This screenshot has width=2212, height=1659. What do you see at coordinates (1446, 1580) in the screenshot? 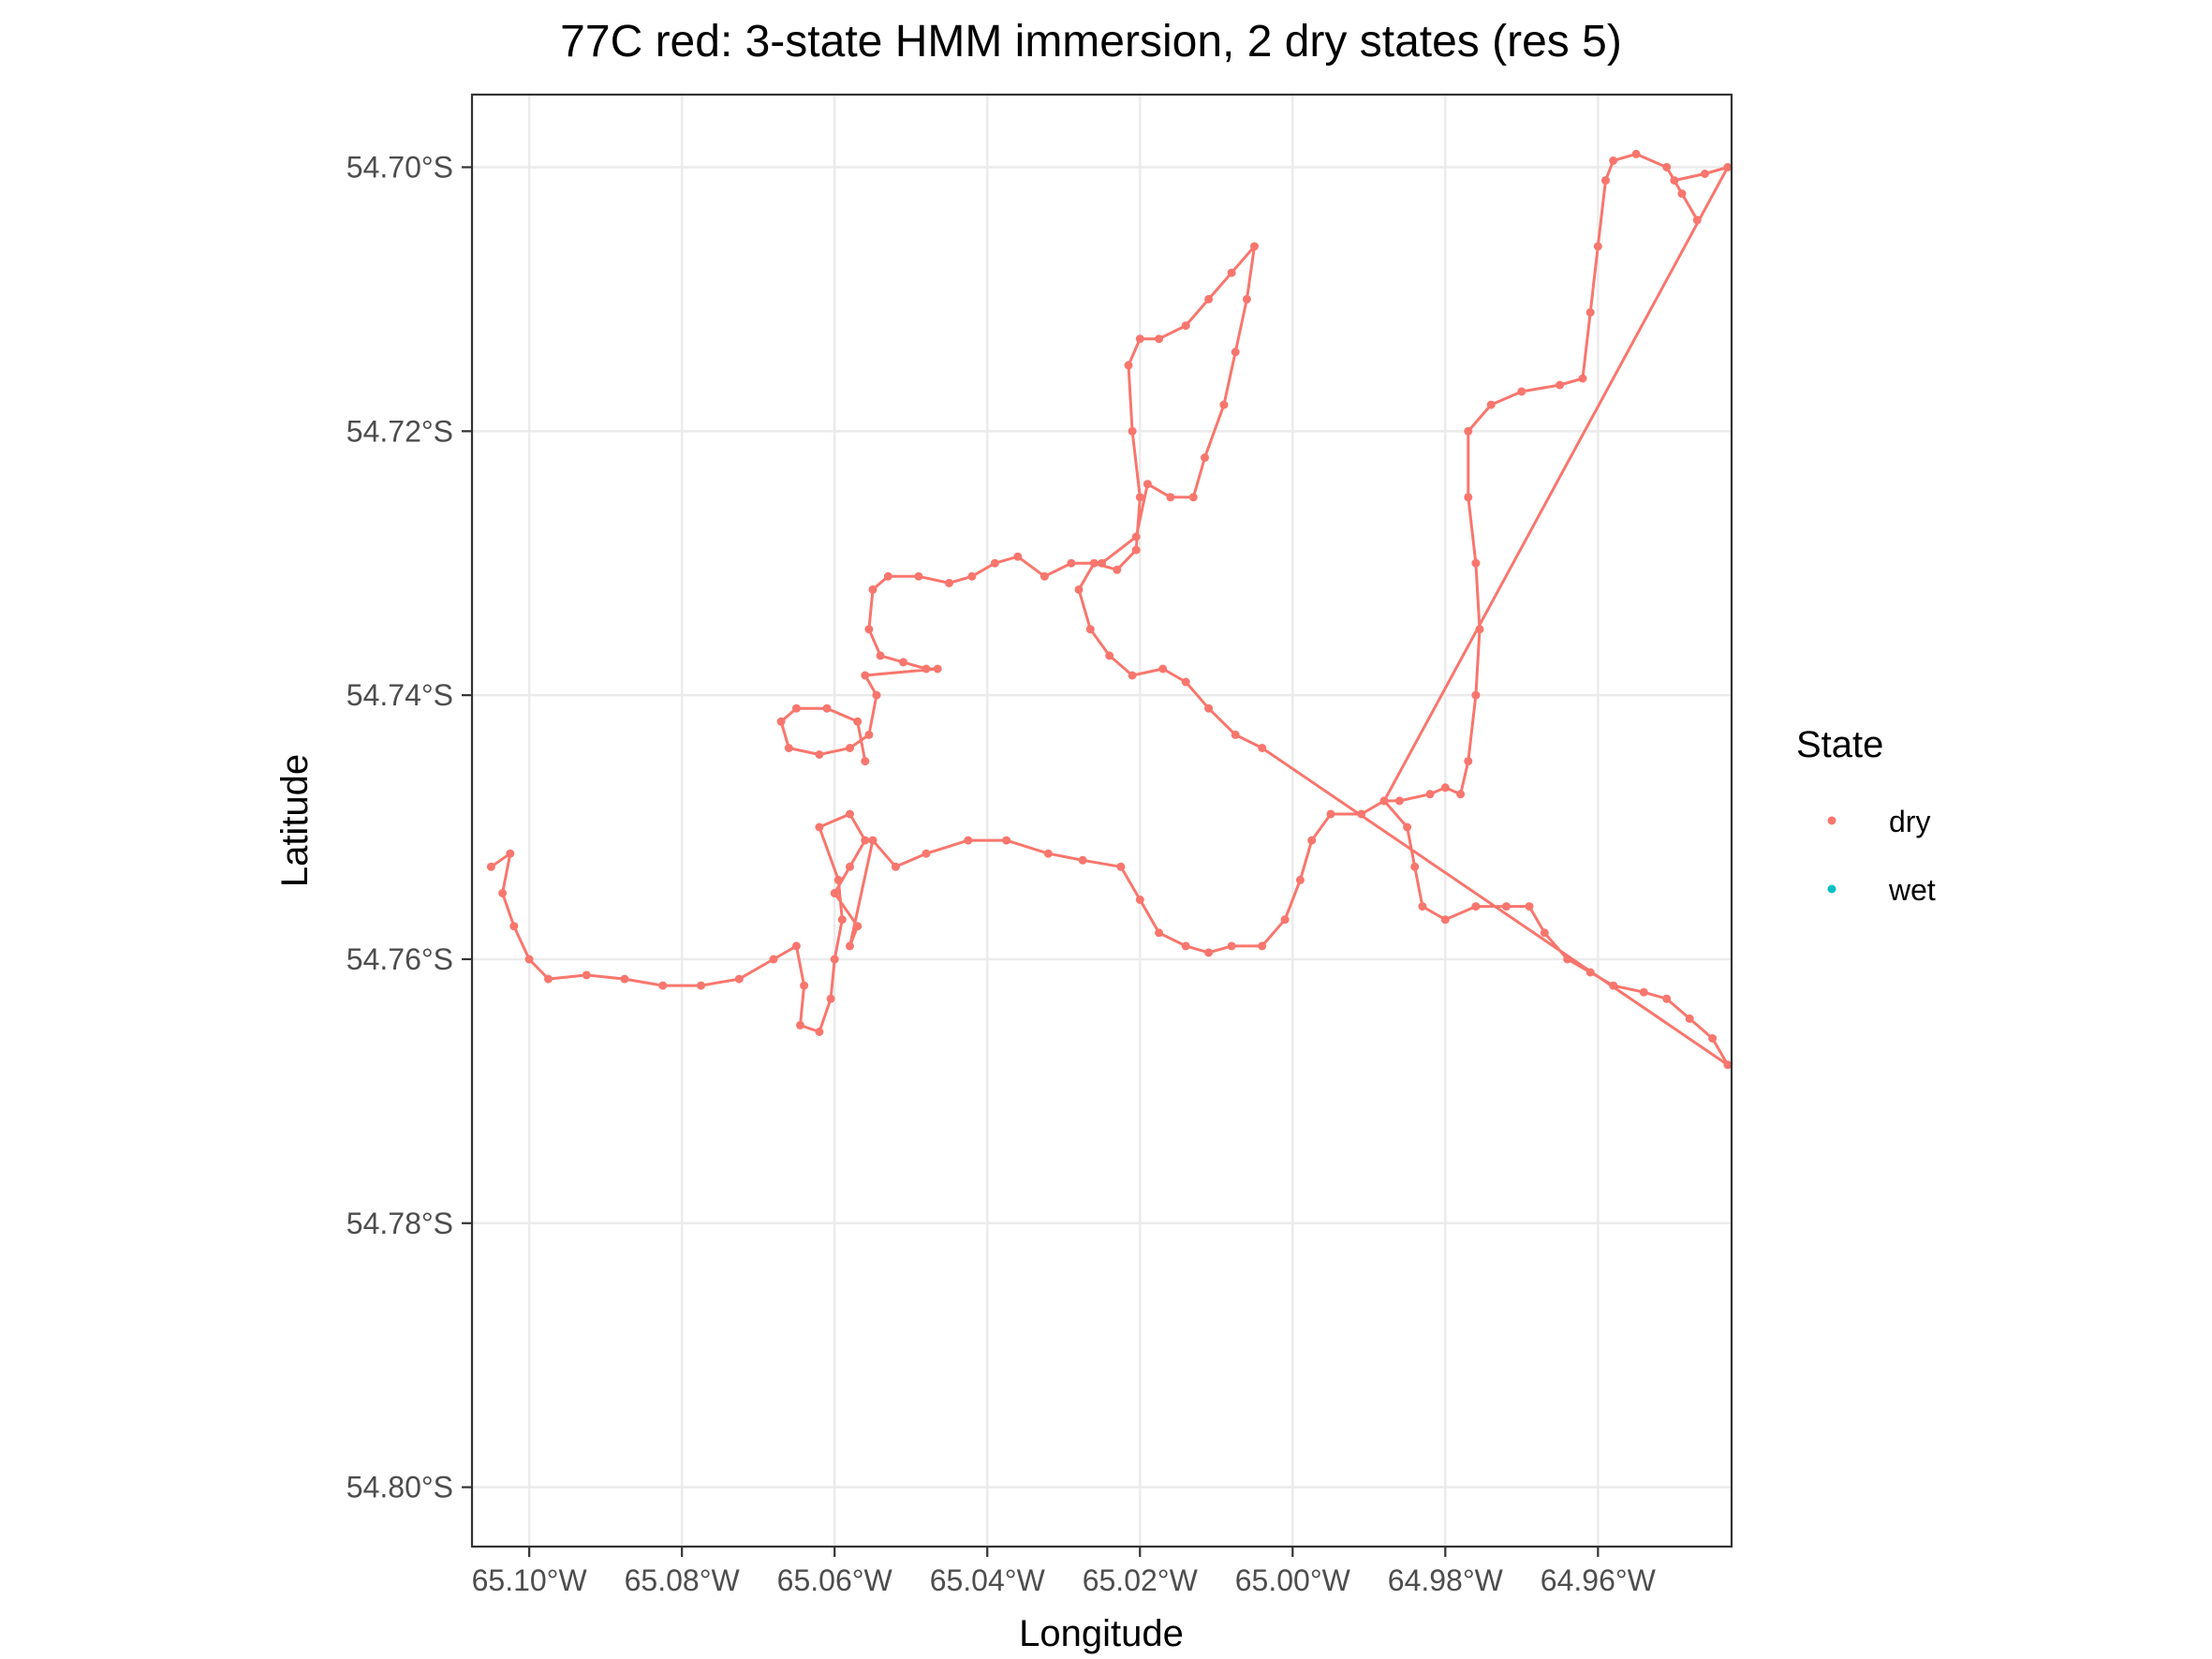
I see `x-tick-label: 64.98°W` at bounding box center [1446, 1580].